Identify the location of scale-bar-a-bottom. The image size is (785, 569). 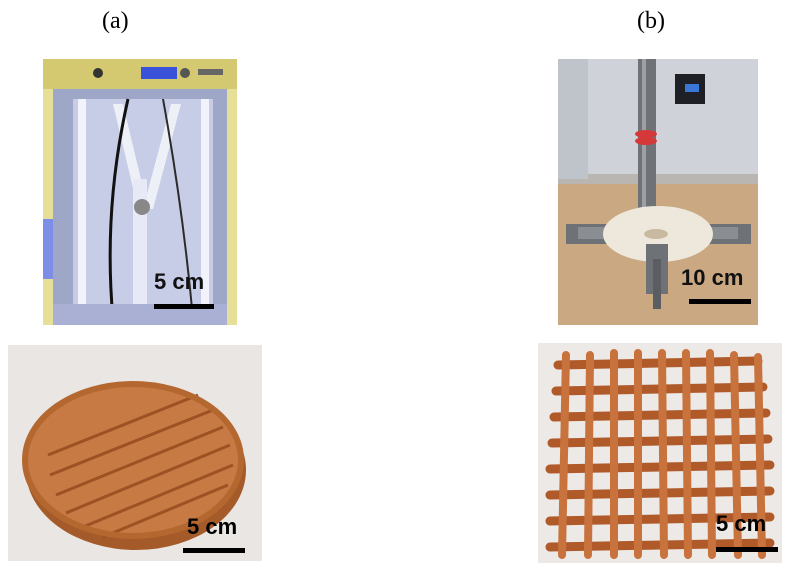
(214, 550).